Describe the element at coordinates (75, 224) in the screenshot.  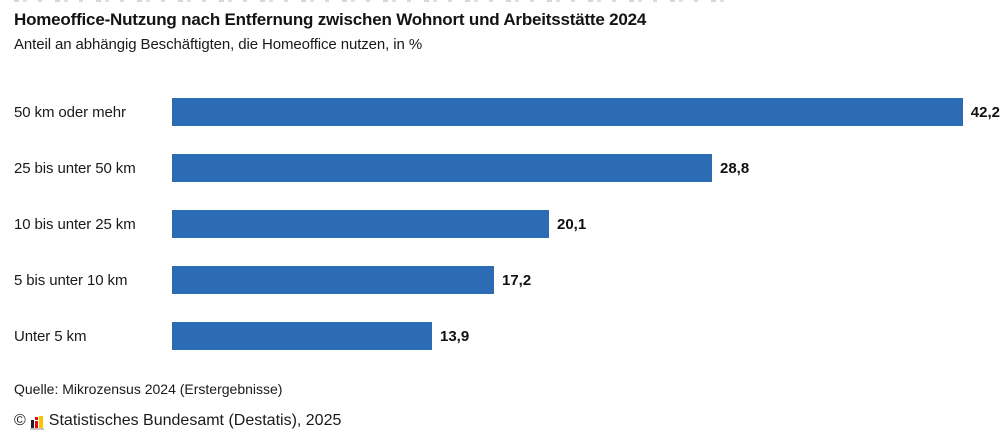
I see `category-label: 10 bis unter 25 km` at that location.